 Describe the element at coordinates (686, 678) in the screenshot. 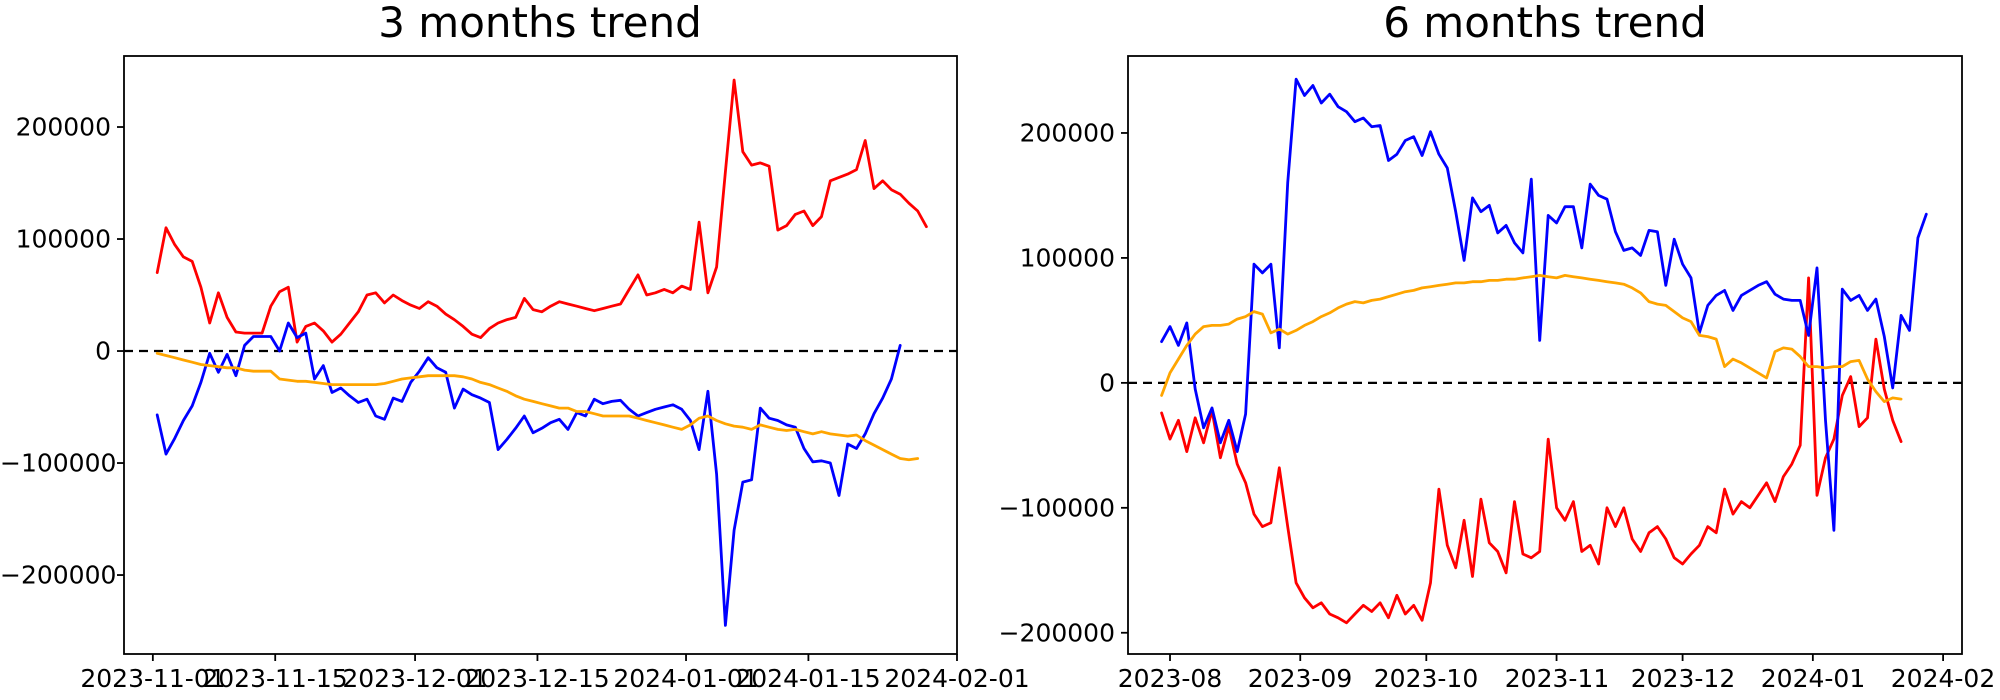

I see `x-tick-label: 2024-01-01` at that location.